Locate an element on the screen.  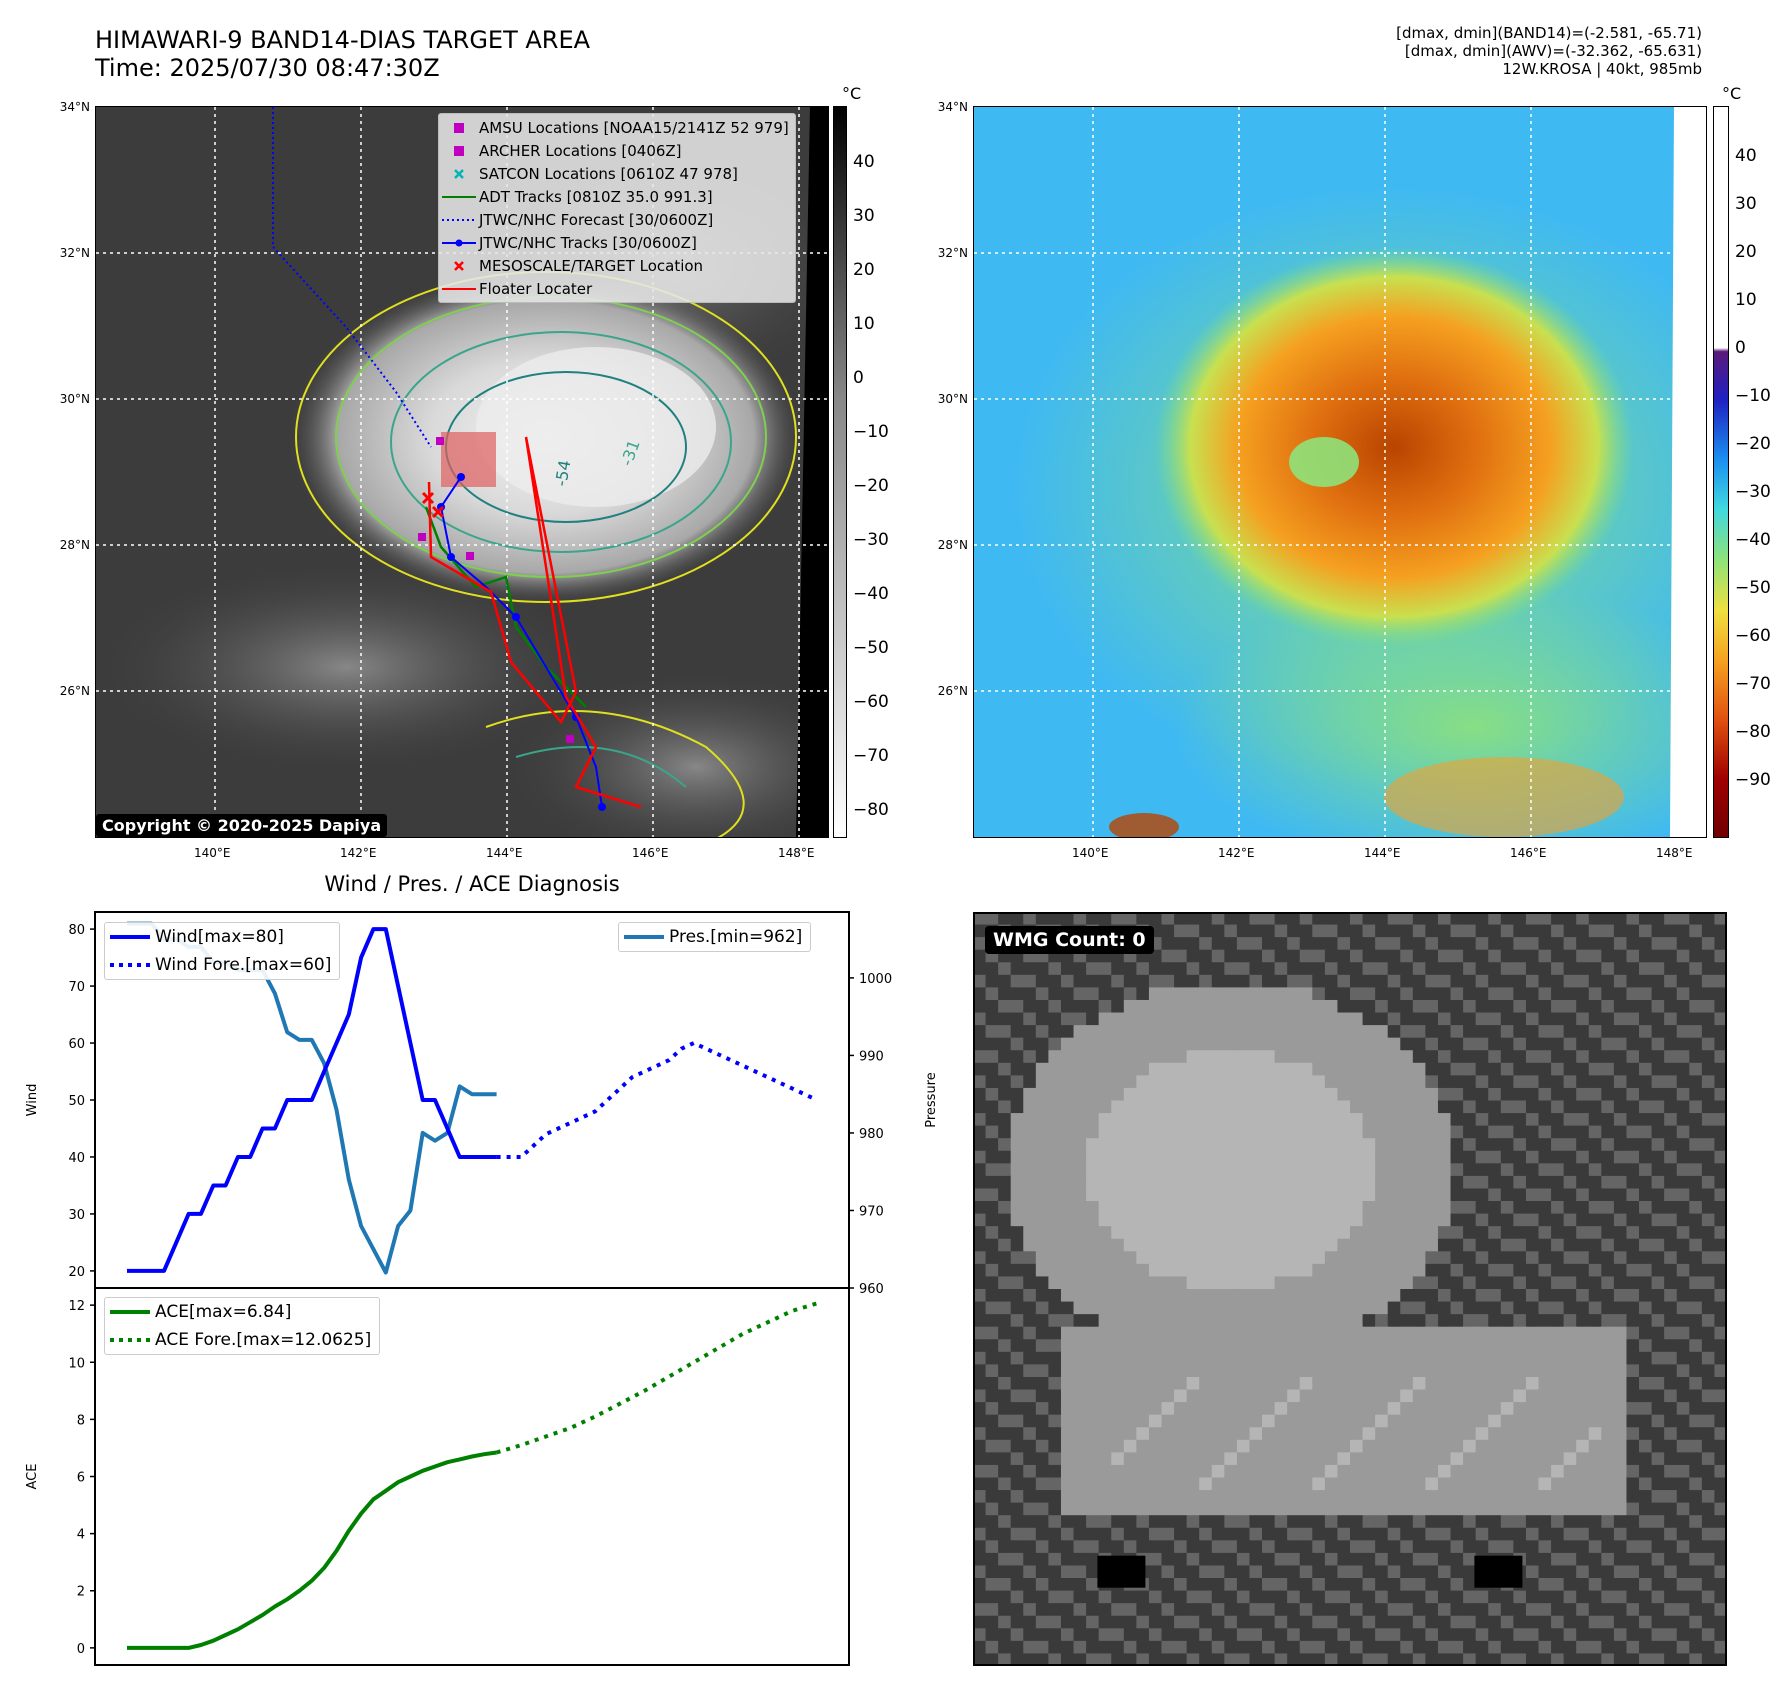
awv-lat-axis: 34°N 32°N 30°N 28°N 26°N is located at coordinates (944, 469).